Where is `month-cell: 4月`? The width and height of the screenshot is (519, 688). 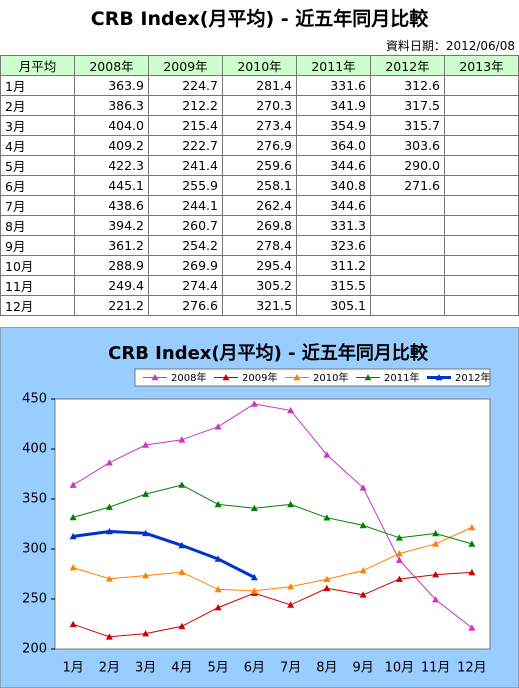
month-cell: 4月 is located at coordinates (37, 145).